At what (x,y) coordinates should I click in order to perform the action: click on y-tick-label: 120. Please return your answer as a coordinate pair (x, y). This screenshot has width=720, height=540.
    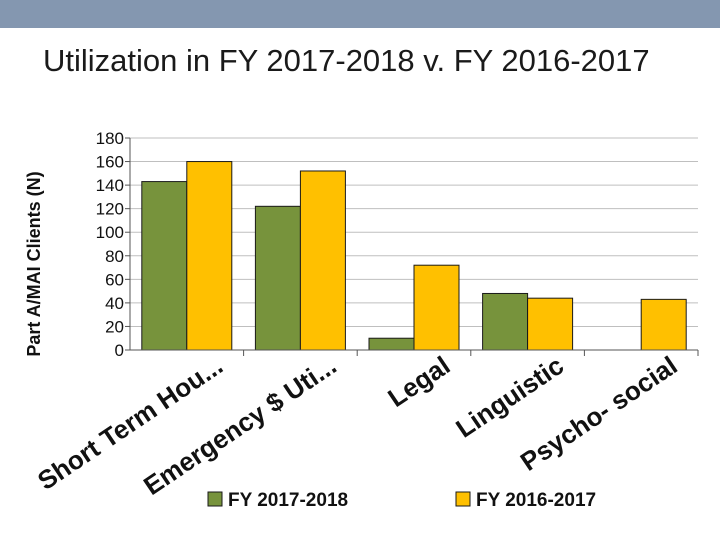
    Looking at the image, I should click on (110, 209).